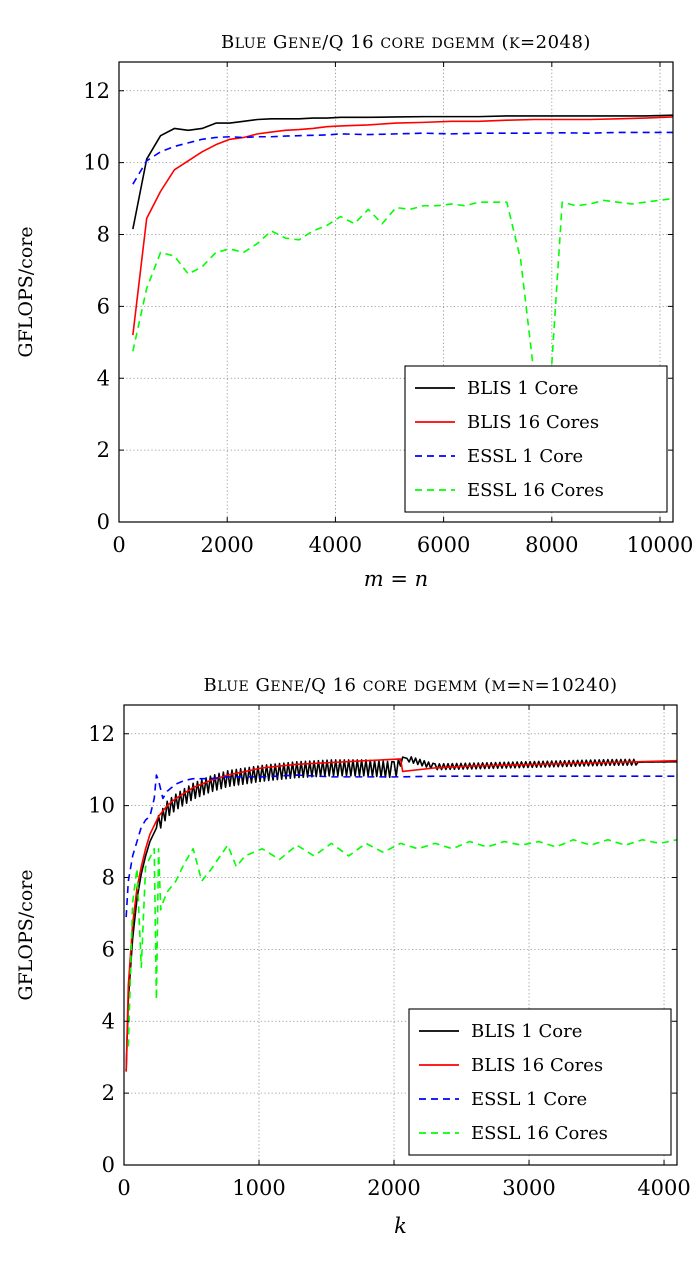  What do you see at coordinates (396, 579) in the screenshot?
I see `x-axis-label: m = n` at bounding box center [396, 579].